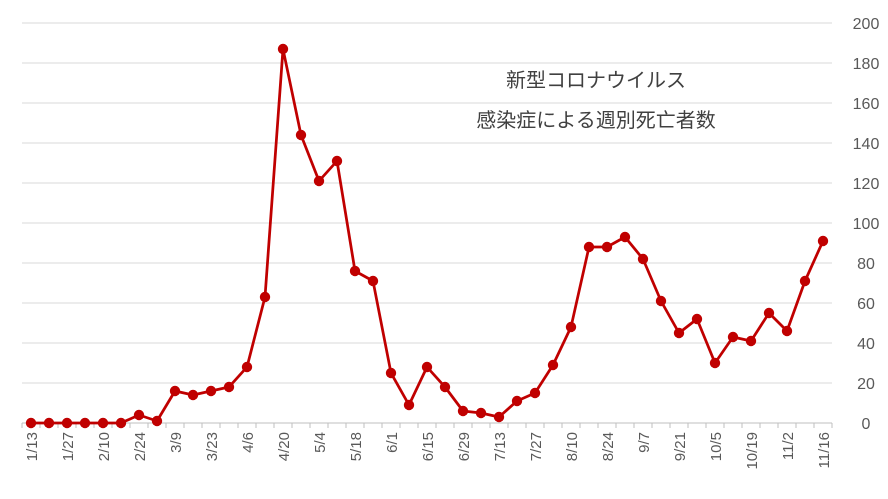 The image size is (888, 499). I want to click on x-tick-label: 7/13, so click(500, 446).